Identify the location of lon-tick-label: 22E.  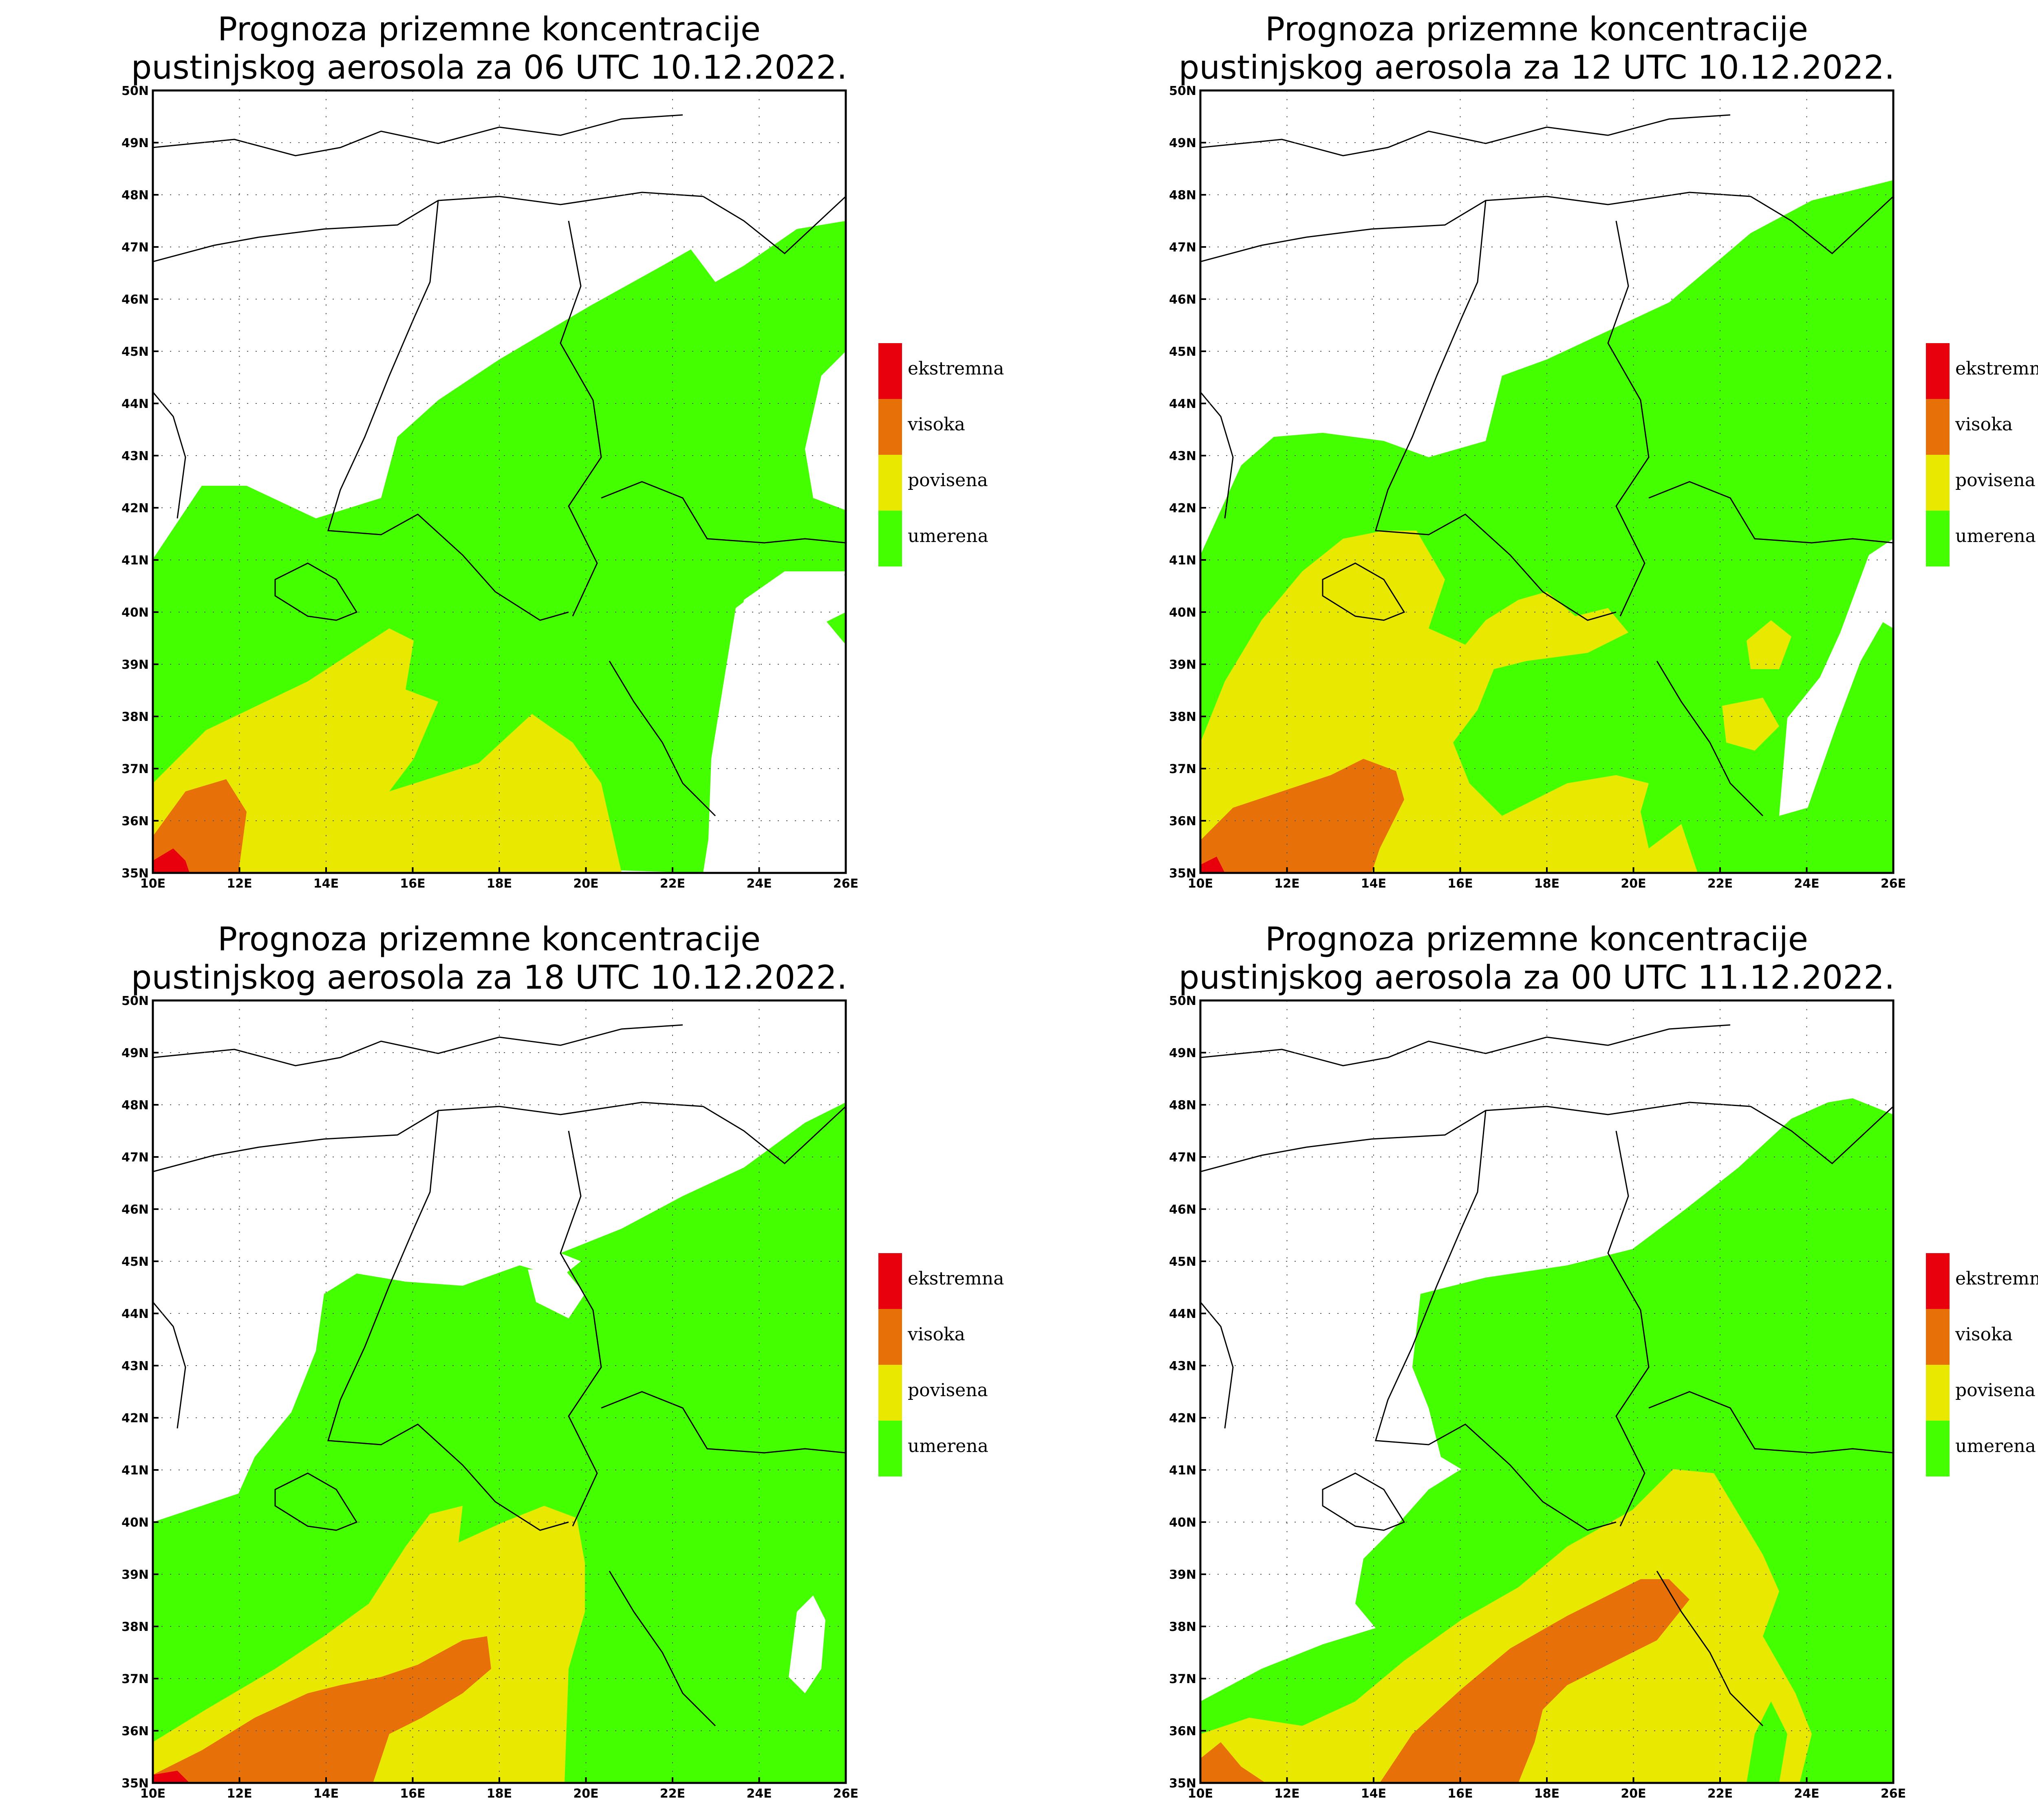
(673, 884).